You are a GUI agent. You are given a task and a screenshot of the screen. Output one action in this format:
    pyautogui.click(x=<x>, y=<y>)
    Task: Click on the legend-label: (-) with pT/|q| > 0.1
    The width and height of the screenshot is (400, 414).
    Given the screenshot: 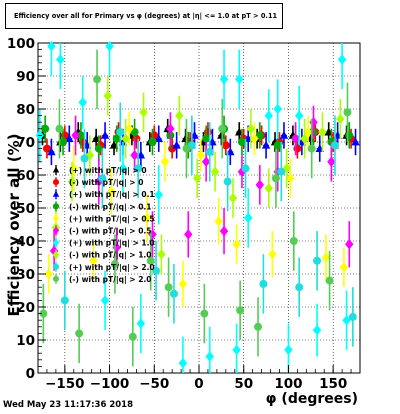 What is the action you would take?
    pyautogui.click(x=110, y=207)
    